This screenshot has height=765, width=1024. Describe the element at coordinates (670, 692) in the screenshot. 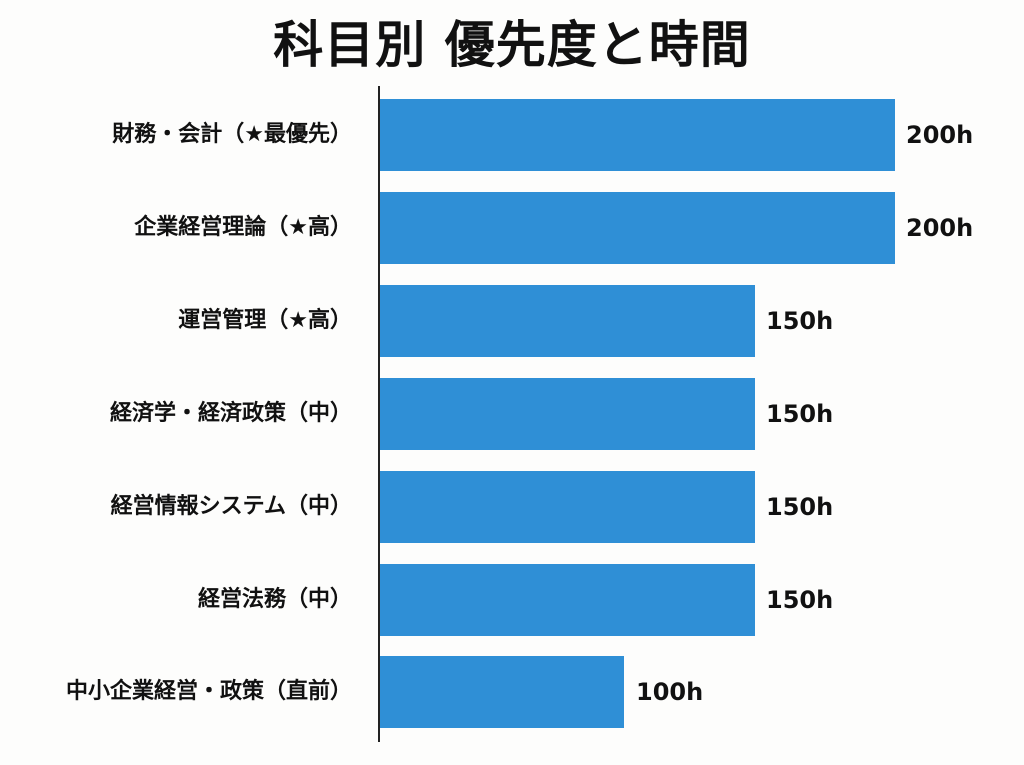

I see `value-label: 100h` at that location.